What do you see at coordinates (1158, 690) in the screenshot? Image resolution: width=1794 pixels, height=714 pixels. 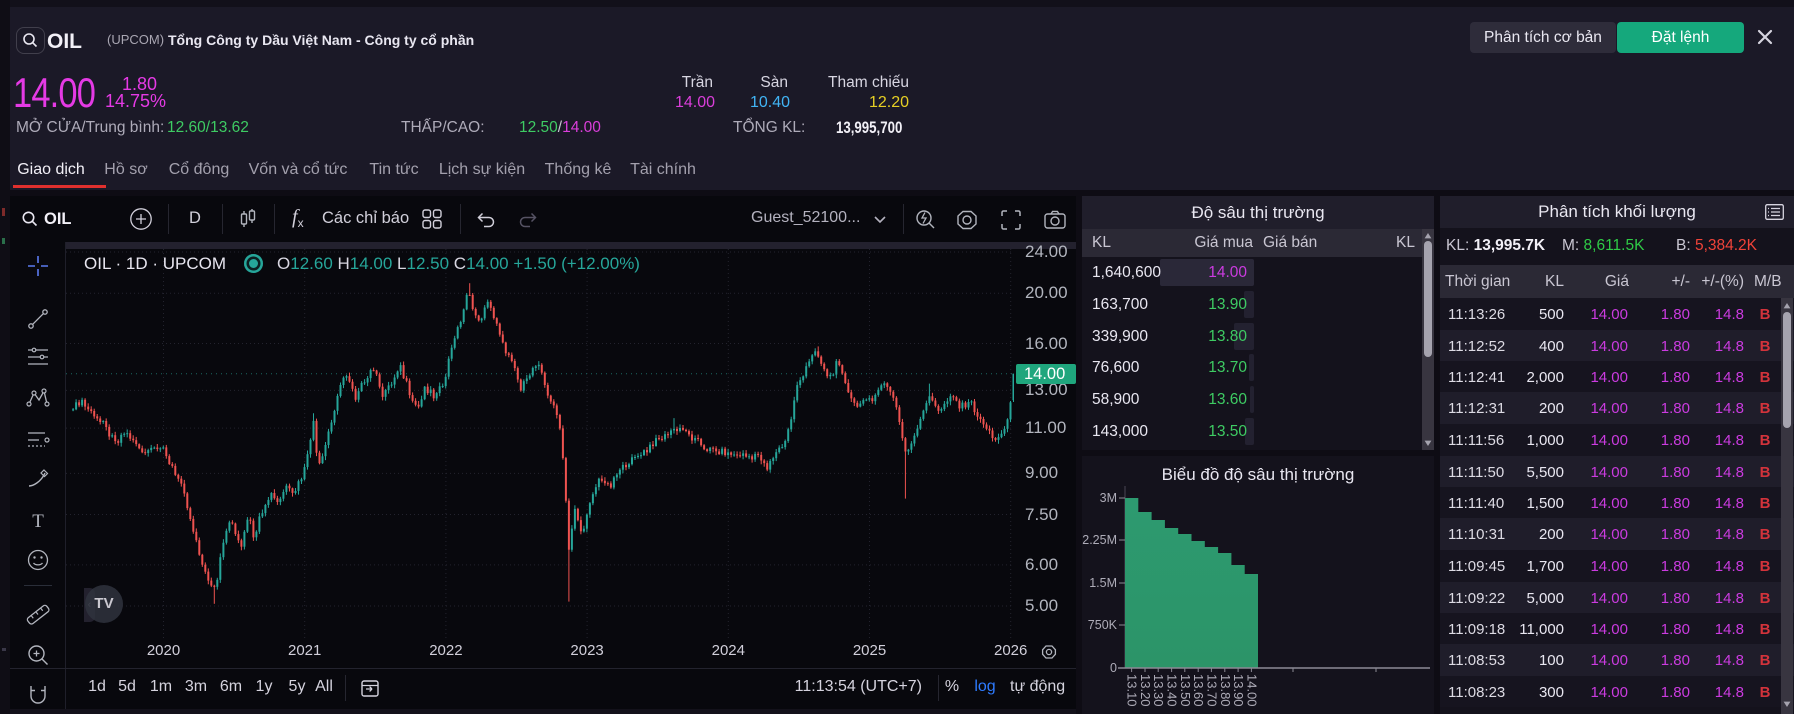 I see `svg-text: 13.30` at bounding box center [1158, 690].